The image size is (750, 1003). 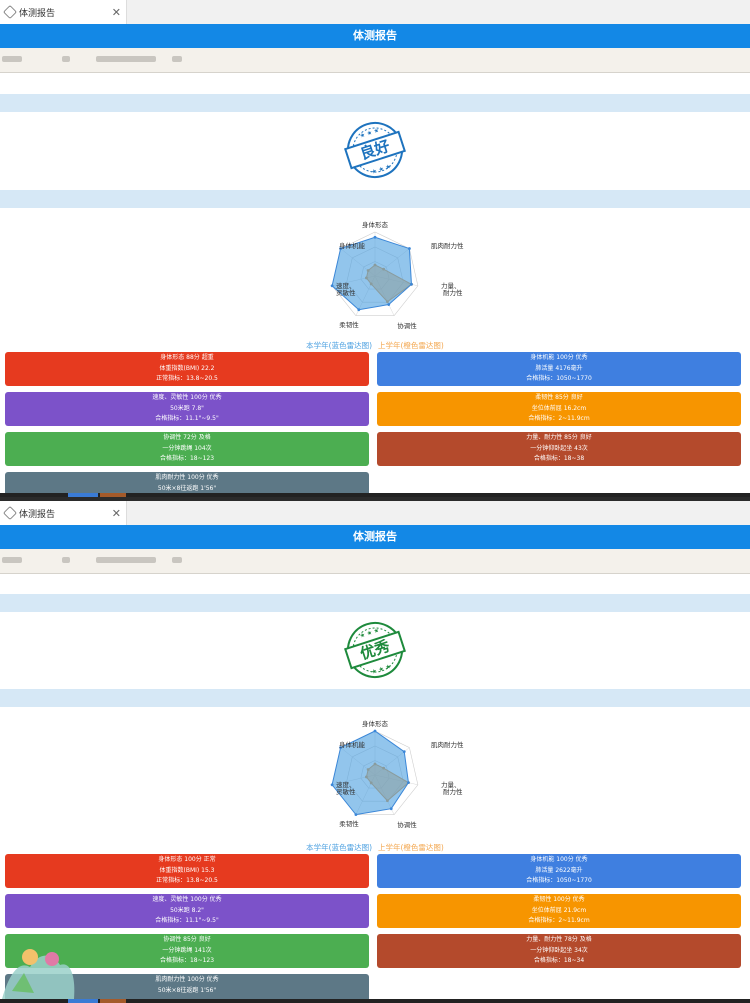 I want to click on decorative-illustration, so click(x=38, y=974).